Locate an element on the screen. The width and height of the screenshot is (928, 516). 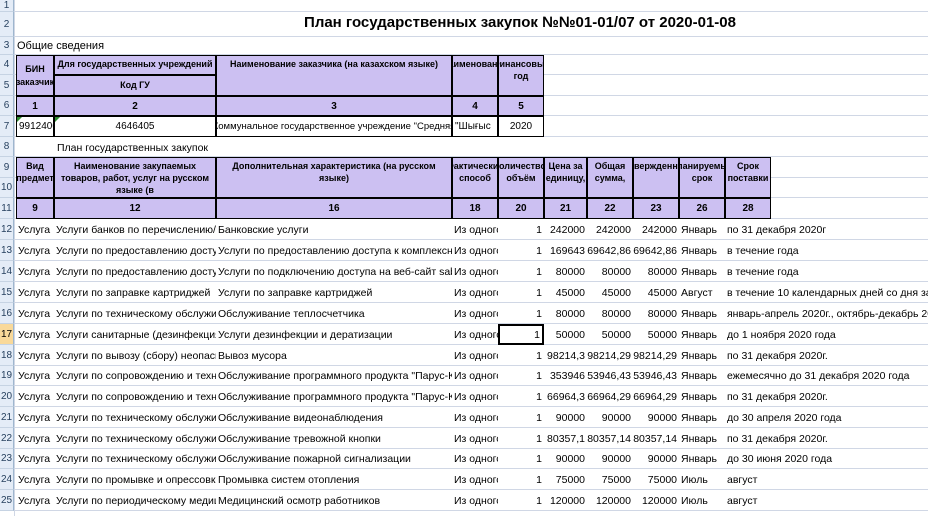
cell-total: 120000 is located at coordinates (613, 500).